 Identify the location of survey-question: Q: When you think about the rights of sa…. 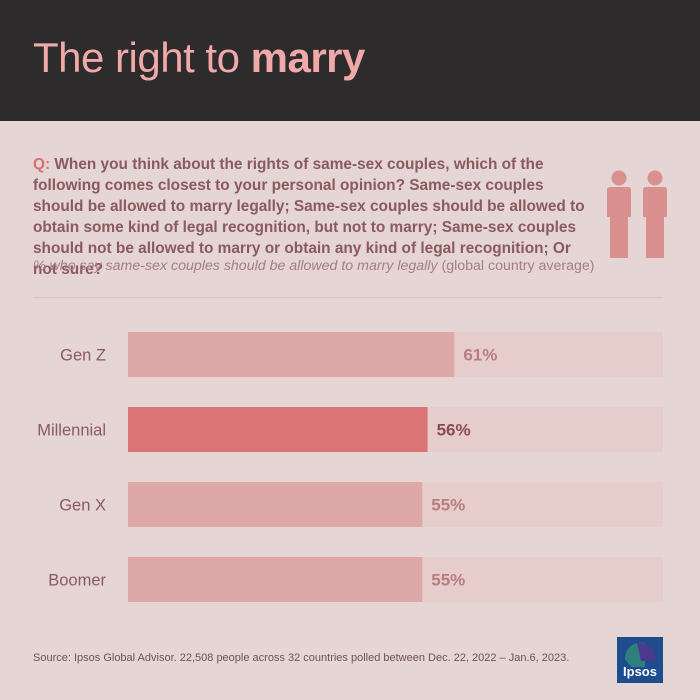
(310, 217).